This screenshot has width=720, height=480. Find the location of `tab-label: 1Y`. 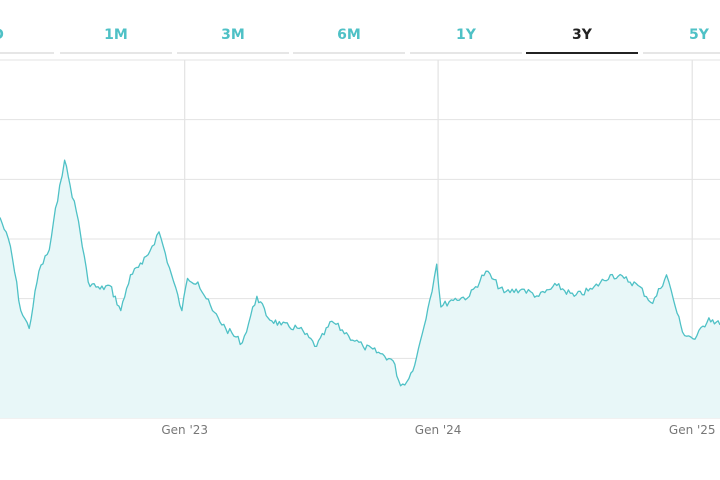

tab-label: 1Y is located at coordinates (466, 35).